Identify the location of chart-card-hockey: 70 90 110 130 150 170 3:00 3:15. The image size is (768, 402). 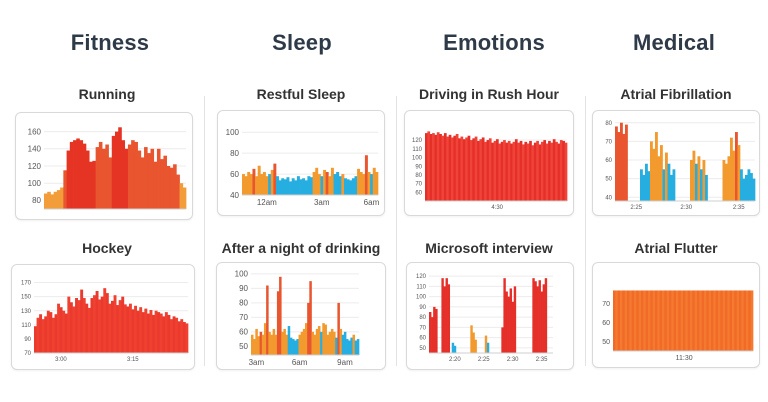
(103, 317).